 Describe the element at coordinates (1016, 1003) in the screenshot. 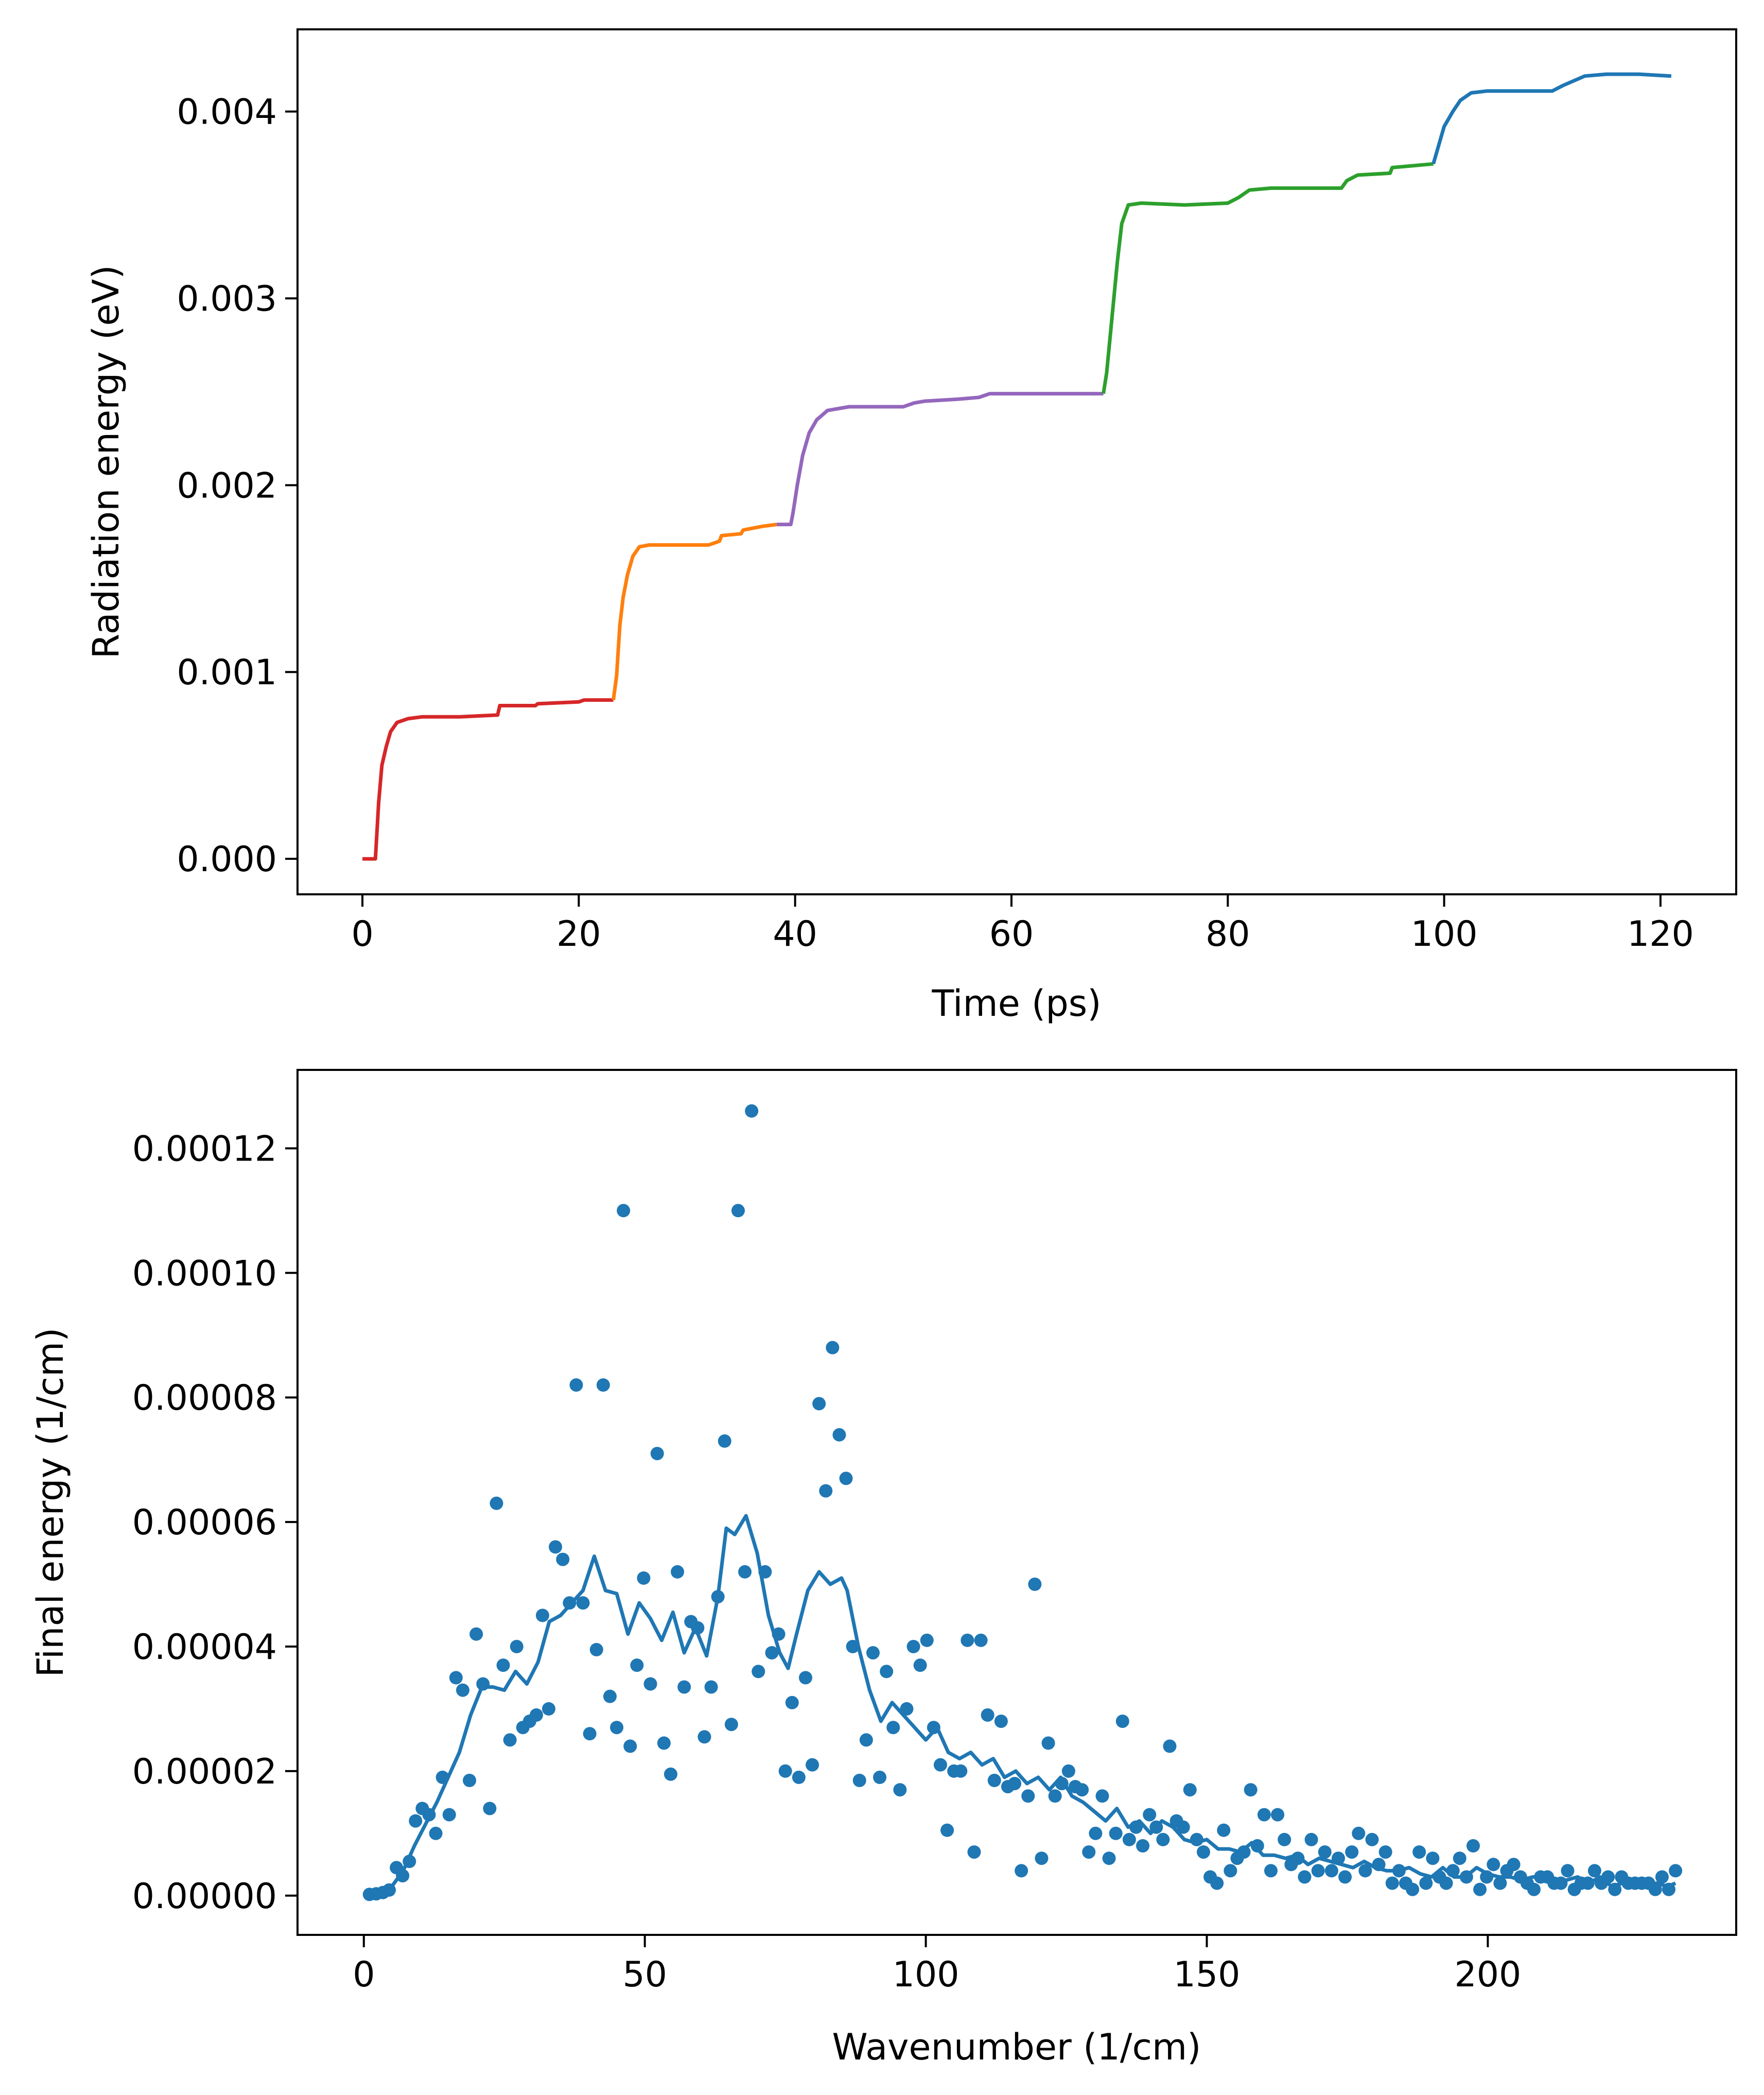

I see `radiation-energy-x-axis-label: Time (ps)` at that location.